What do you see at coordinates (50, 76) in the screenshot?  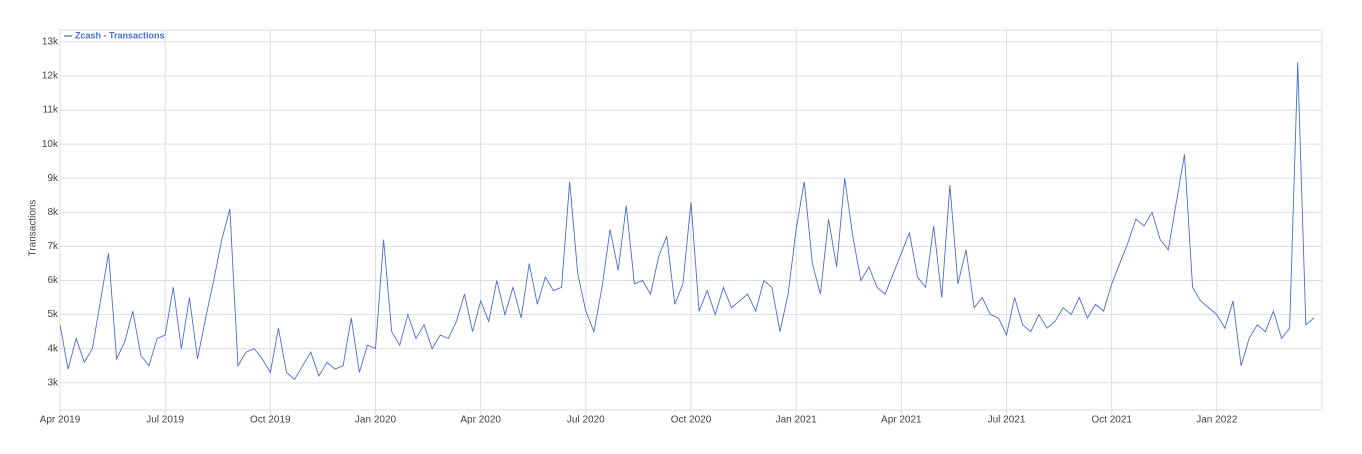 I see `y-tick-label: 12k` at bounding box center [50, 76].